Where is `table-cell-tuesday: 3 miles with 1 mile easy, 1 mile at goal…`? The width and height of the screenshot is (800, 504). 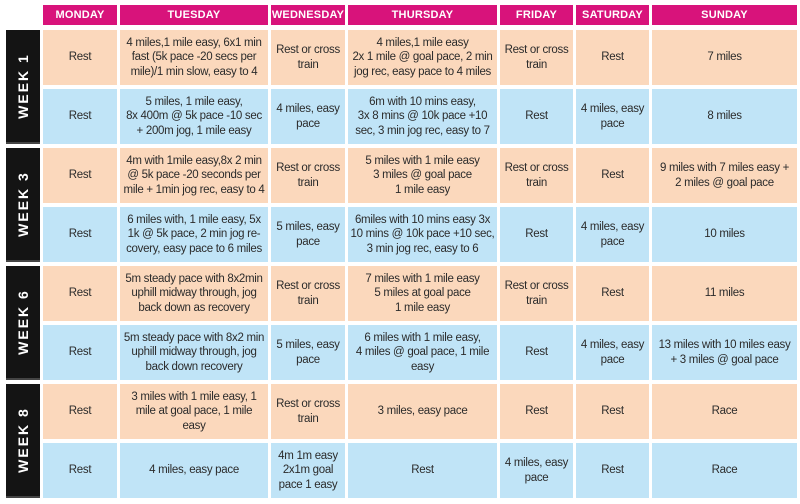 table-cell-tuesday: 3 miles with 1 mile easy, 1 mile at goal… is located at coordinates (194, 411).